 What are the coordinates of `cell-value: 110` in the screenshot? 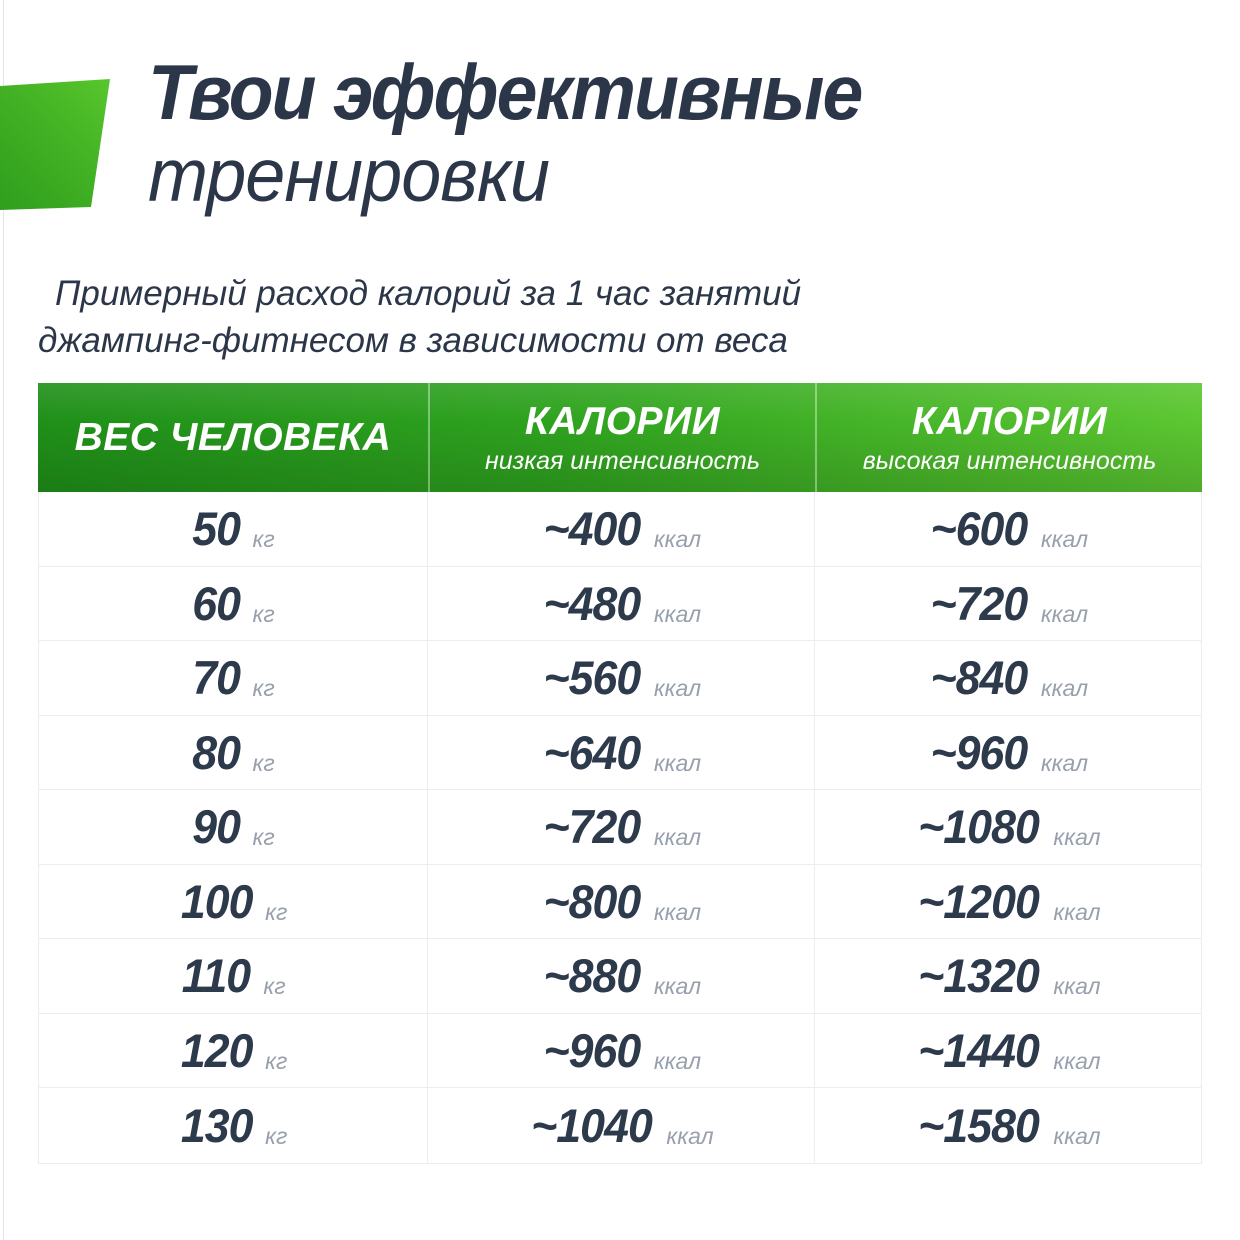 It's located at (216, 976).